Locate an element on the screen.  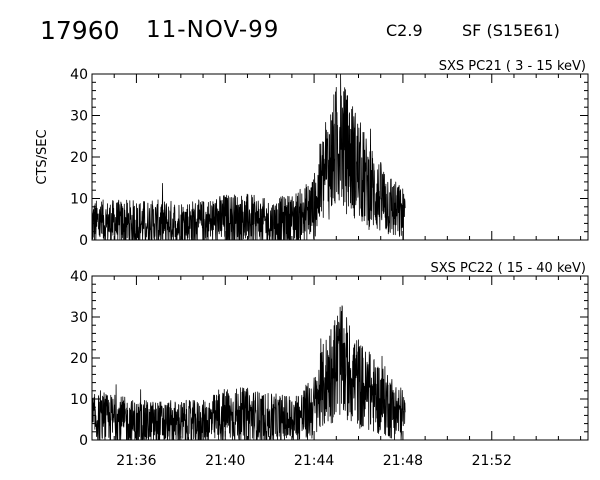
goes-class: C2.9 is located at coordinates (404, 30).